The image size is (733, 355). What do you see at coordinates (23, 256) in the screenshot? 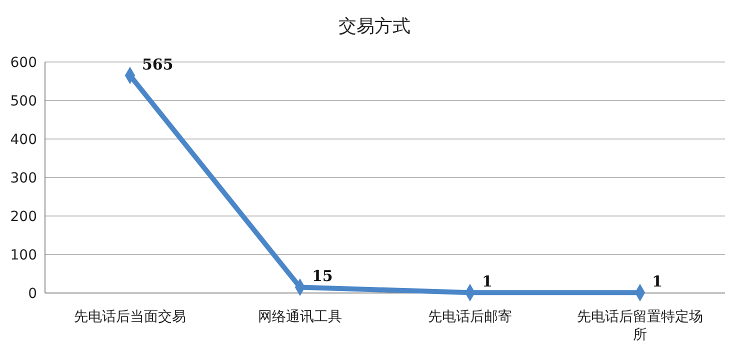
I see `y-tick-label: 100` at bounding box center [23, 256].